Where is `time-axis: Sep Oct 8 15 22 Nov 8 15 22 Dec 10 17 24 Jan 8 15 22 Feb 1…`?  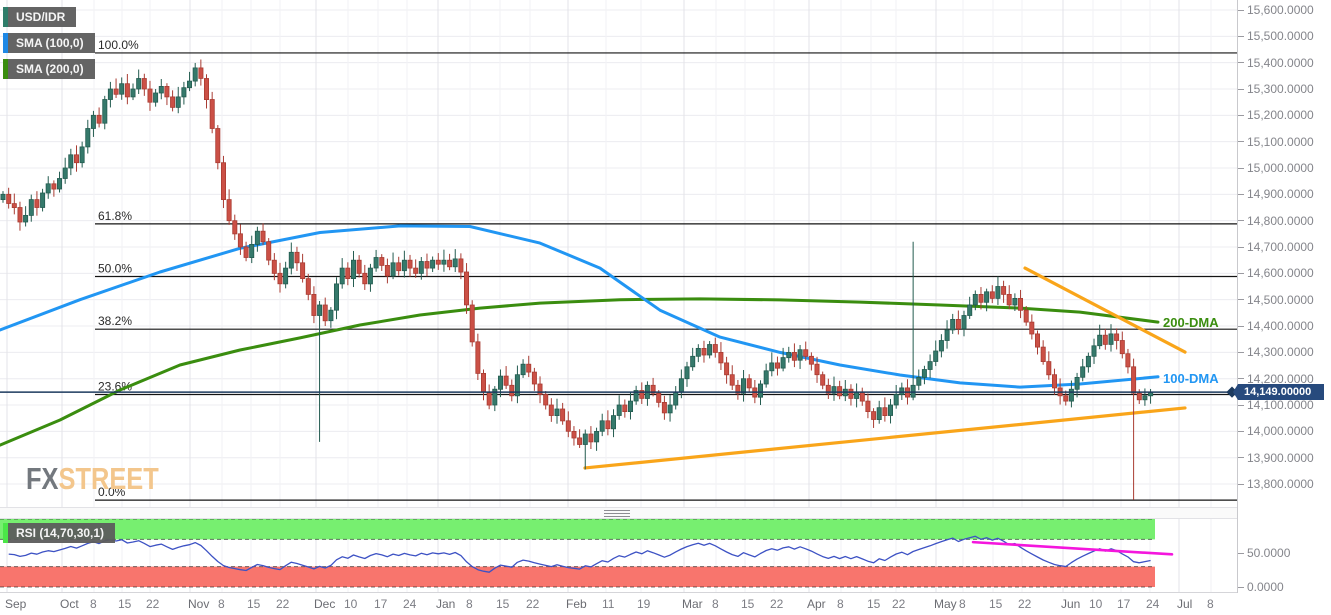 time-axis: Sep Oct 8 15 22 Nov 8 15 22 Dec 10 17 24 Jan 8 15 22 Feb 1… is located at coordinates (665, 604).